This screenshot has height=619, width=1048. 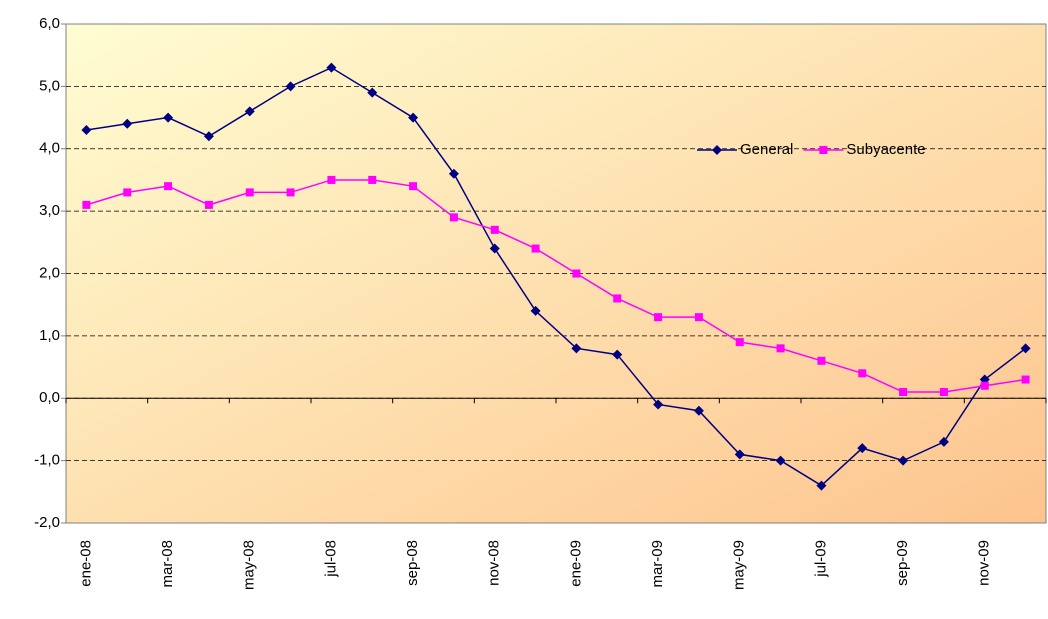 I want to click on legend-label: General, so click(x=766, y=149).